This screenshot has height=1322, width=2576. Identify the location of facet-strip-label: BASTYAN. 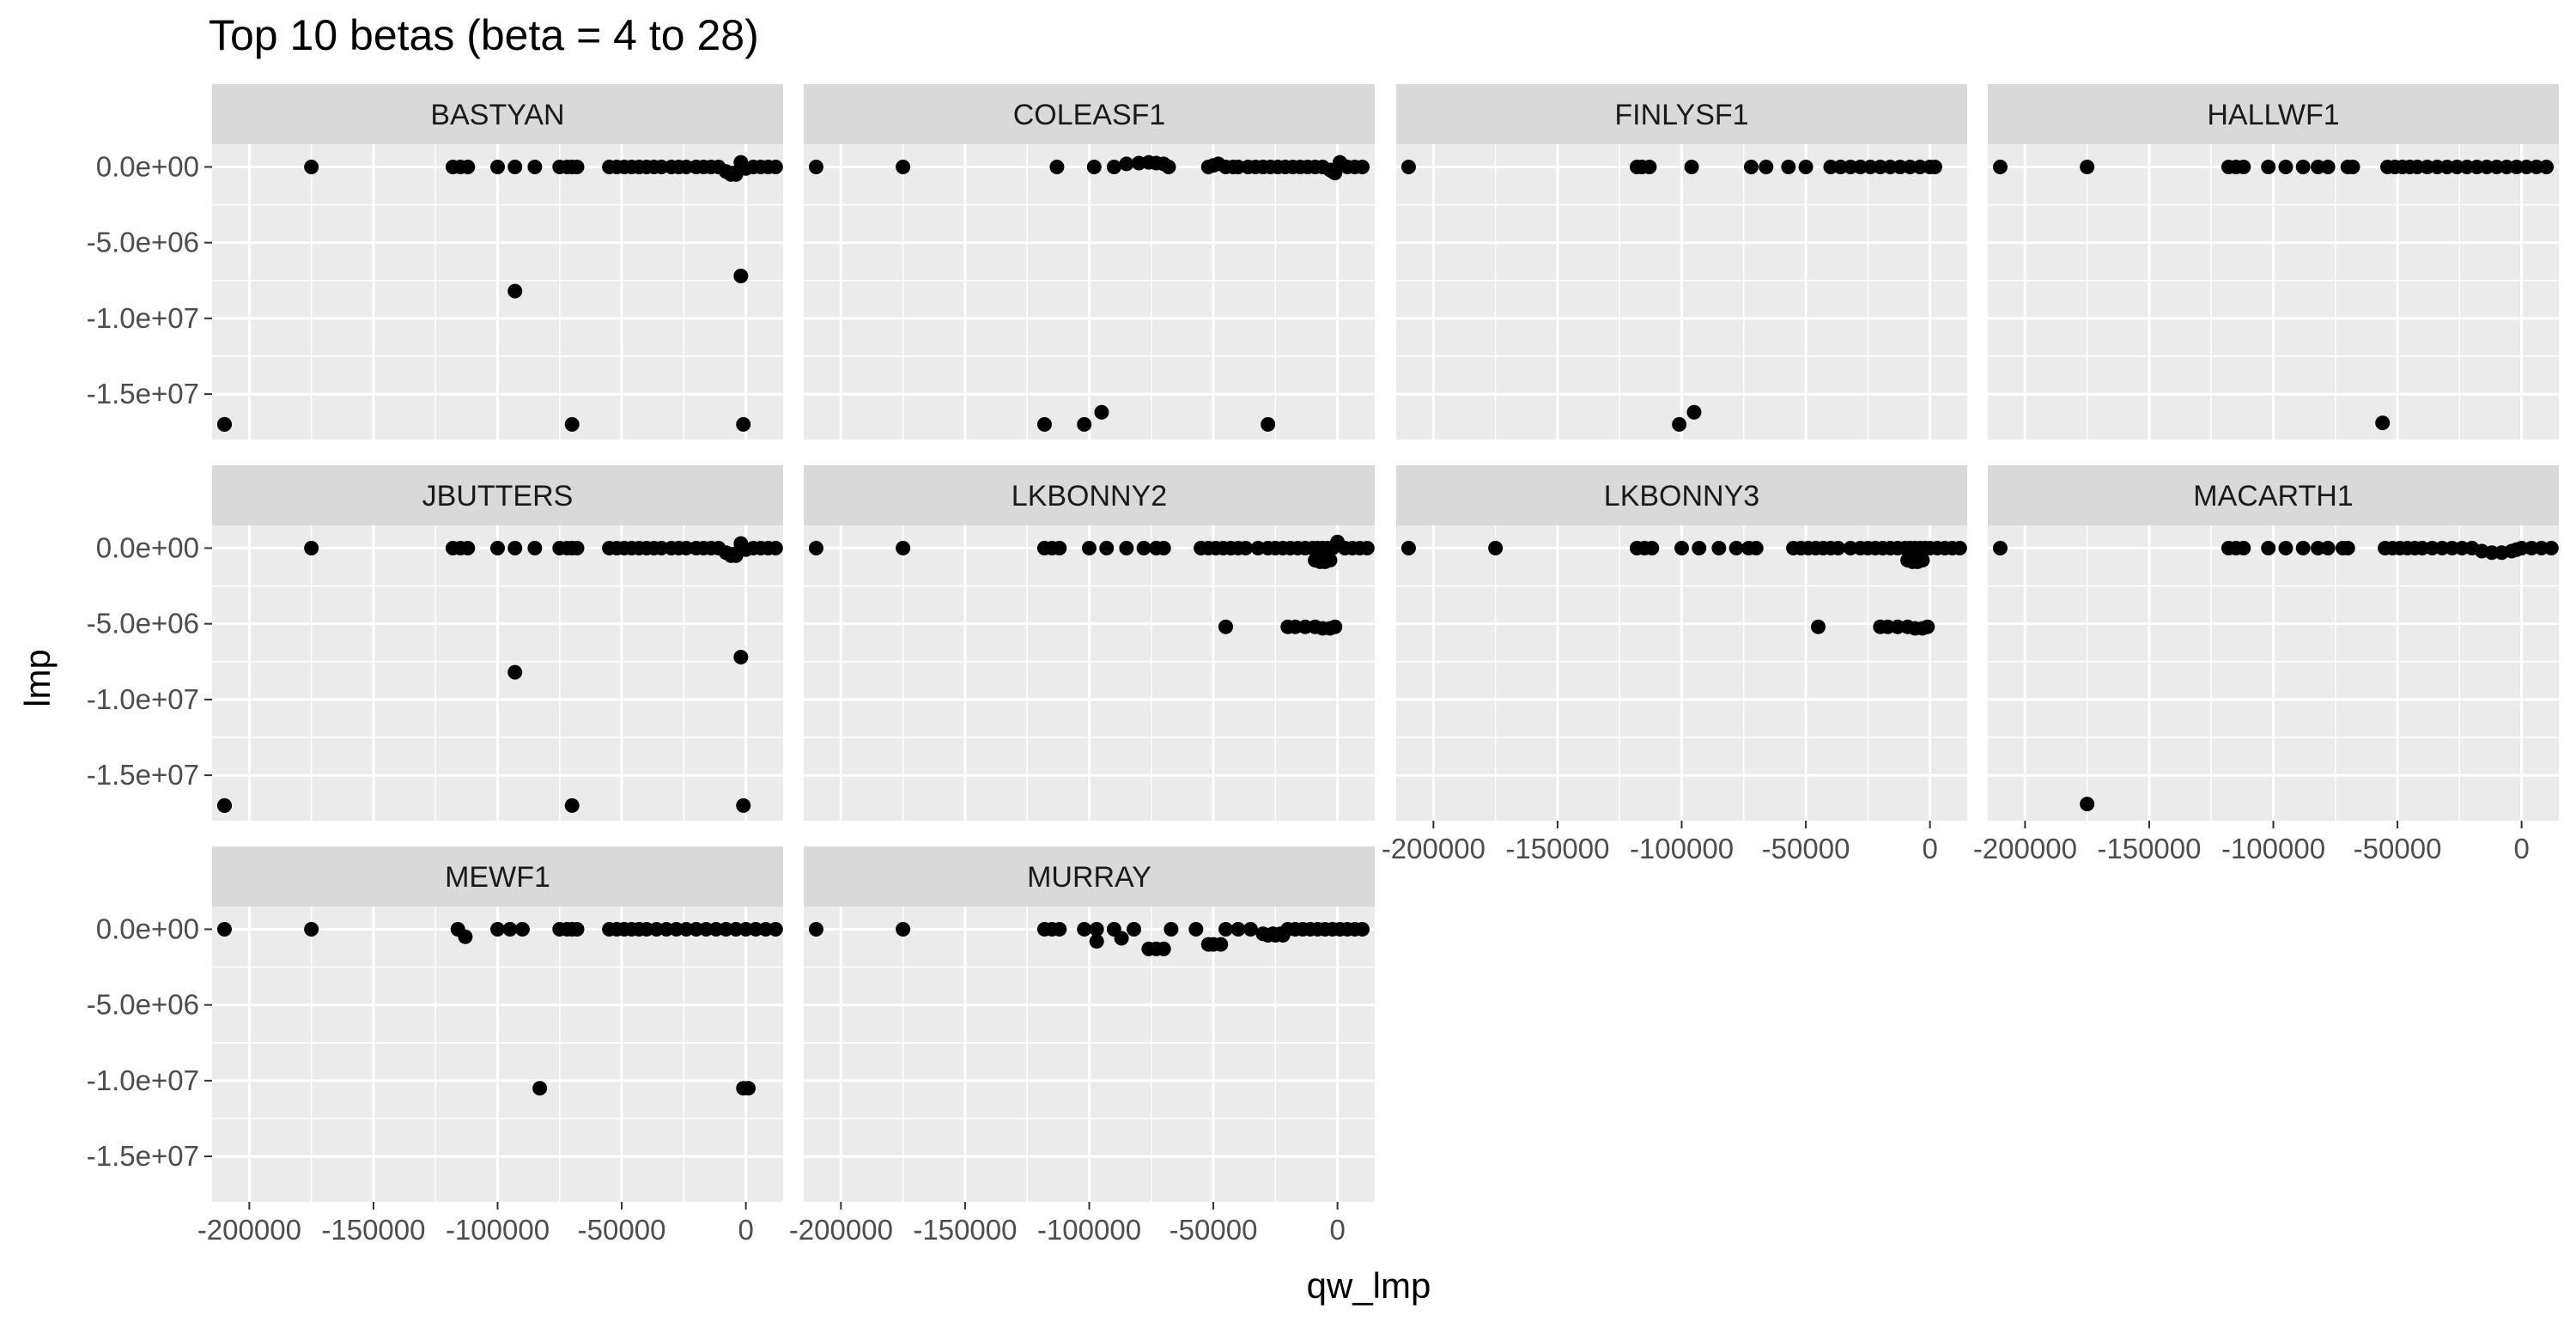
(497, 115).